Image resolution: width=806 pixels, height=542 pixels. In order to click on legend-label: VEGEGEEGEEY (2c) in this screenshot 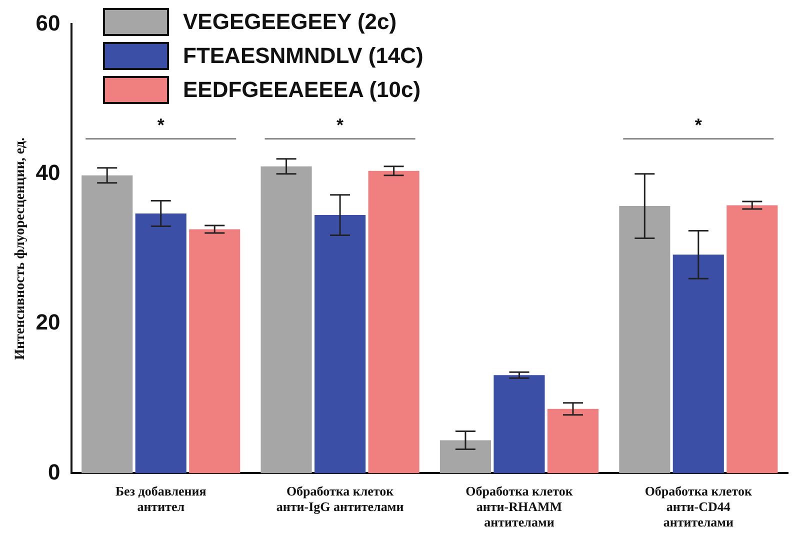, I will do `click(290, 22)`.